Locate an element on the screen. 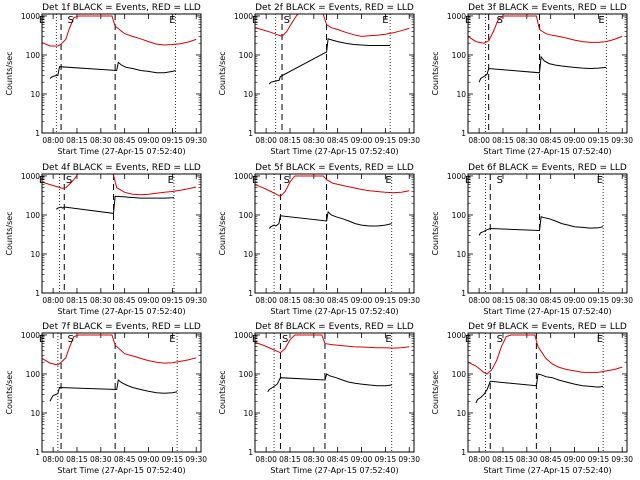 The image size is (640, 480). chart-title: Det 6f BLACK = Events, RED = LLD is located at coordinates (547, 168).